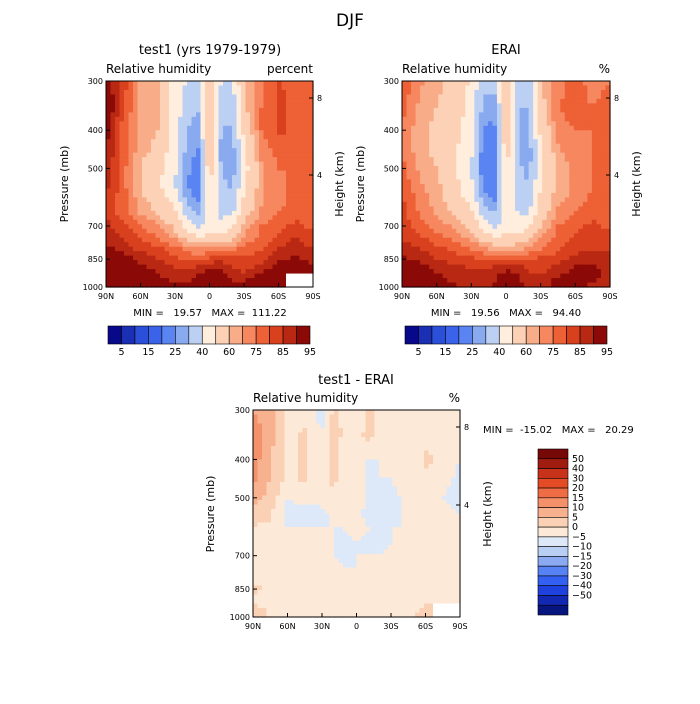  What do you see at coordinates (391, 259) in the screenshot?
I see `y-tick-label: 850` at bounding box center [391, 259].